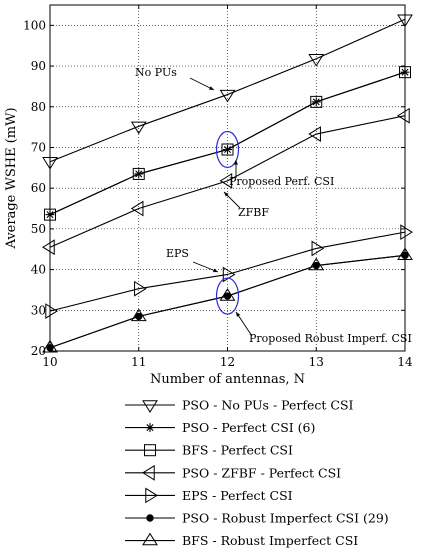 This screenshot has height=550, width=422. What do you see at coordinates (244, 324) in the screenshot?
I see `annotation-arrow` at bounding box center [244, 324].